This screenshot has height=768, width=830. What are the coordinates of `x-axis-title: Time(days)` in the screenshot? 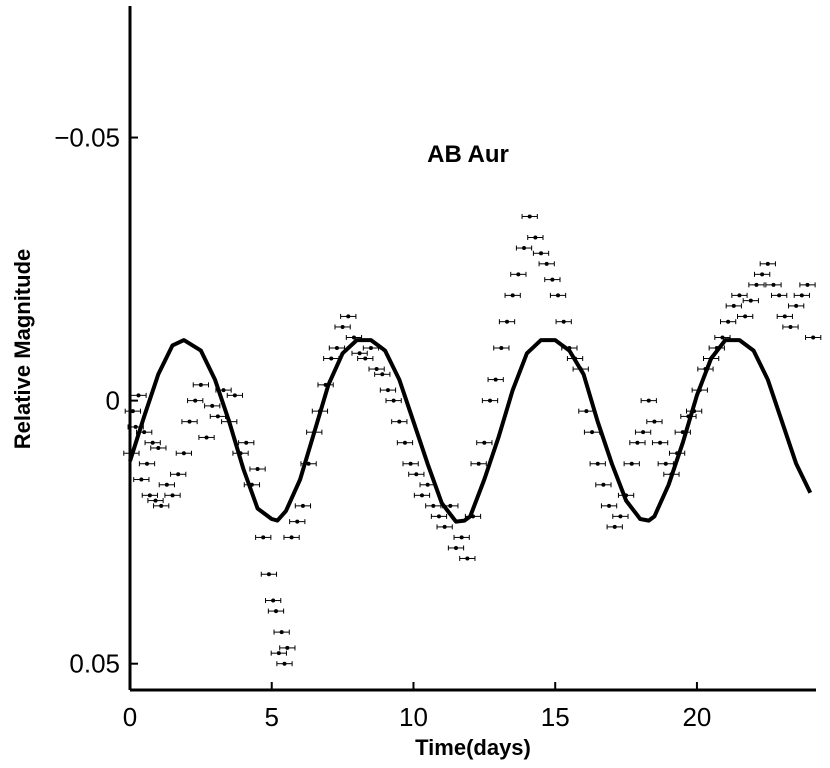 It's located at (473, 747).